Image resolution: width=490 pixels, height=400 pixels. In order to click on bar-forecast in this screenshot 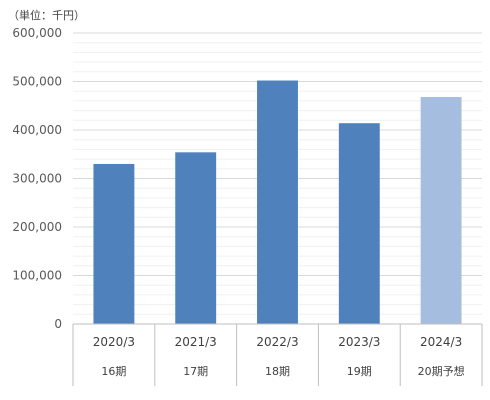, I will do `click(441, 211)`.